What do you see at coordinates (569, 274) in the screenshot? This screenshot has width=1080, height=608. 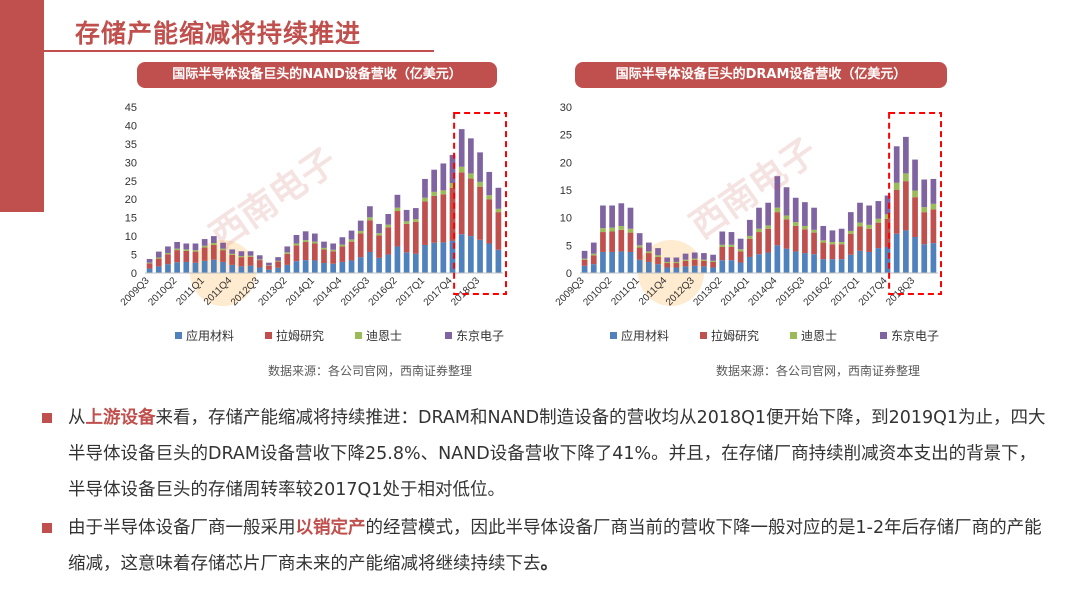 I see `dram-ytick-label: 0` at bounding box center [569, 274].